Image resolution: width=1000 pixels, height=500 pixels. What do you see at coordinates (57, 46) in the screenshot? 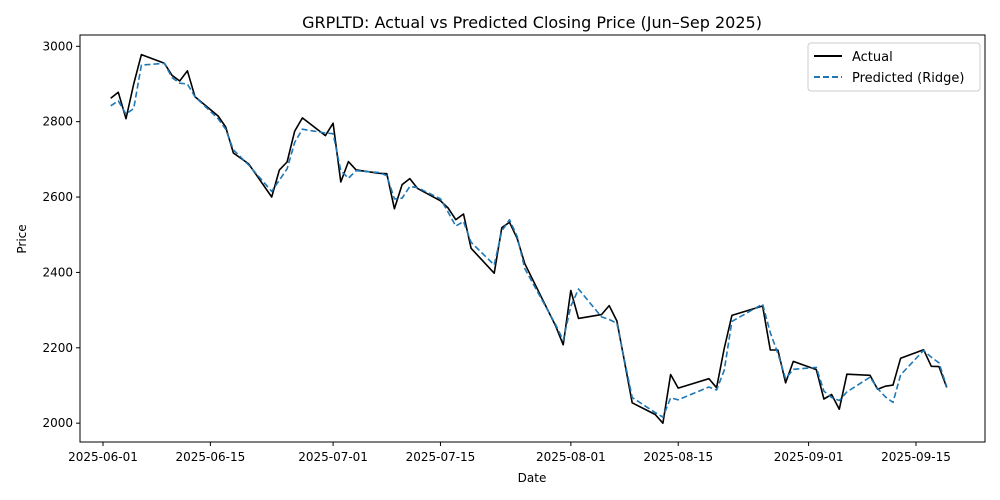
I see `y-tick-label: 3000` at bounding box center [57, 46].